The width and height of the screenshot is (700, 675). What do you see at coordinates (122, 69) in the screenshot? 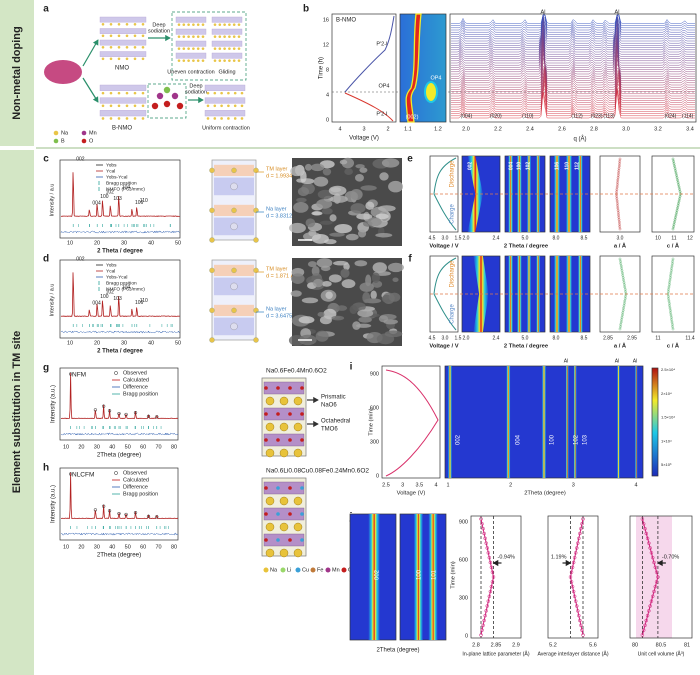
I see `label: NMO` at bounding box center [122, 69].